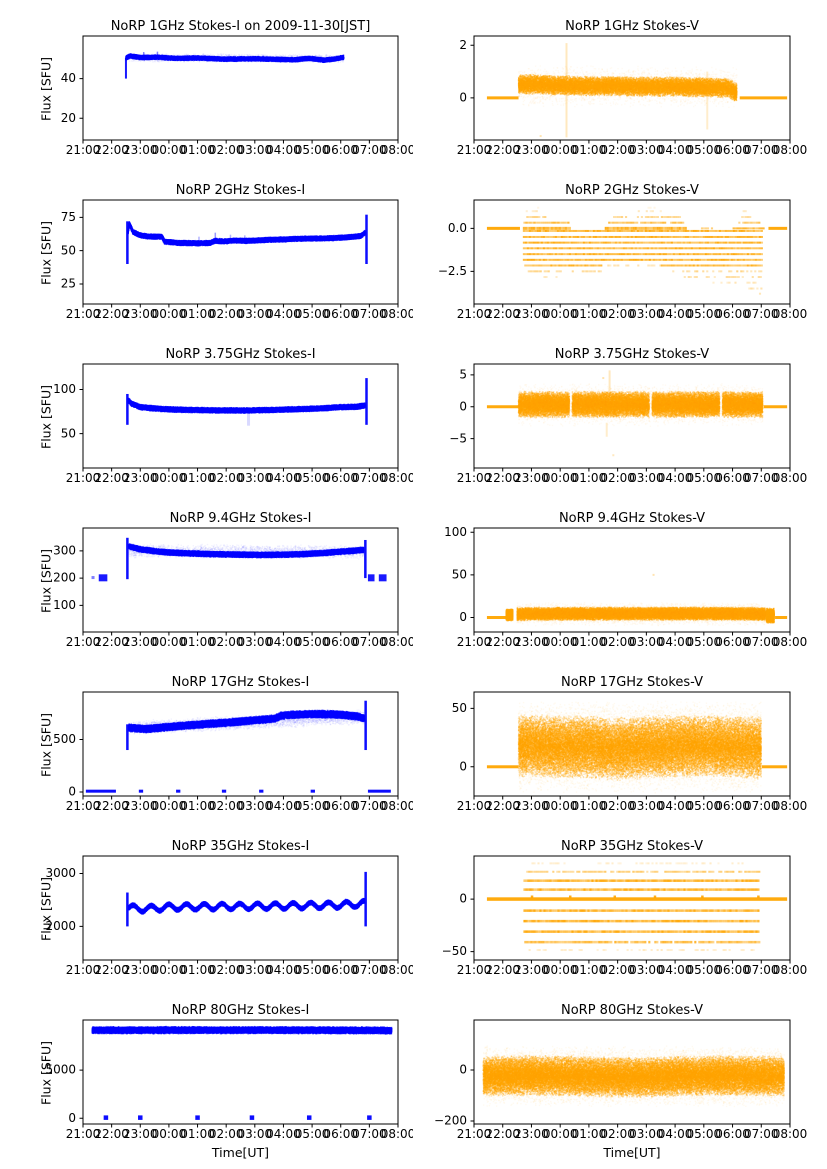 The height and width of the screenshot is (1169, 827). What do you see at coordinates (619, 259) in the screenshot?
I see `plot-canvas-2ghz-stokes-v` at bounding box center [619, 259].